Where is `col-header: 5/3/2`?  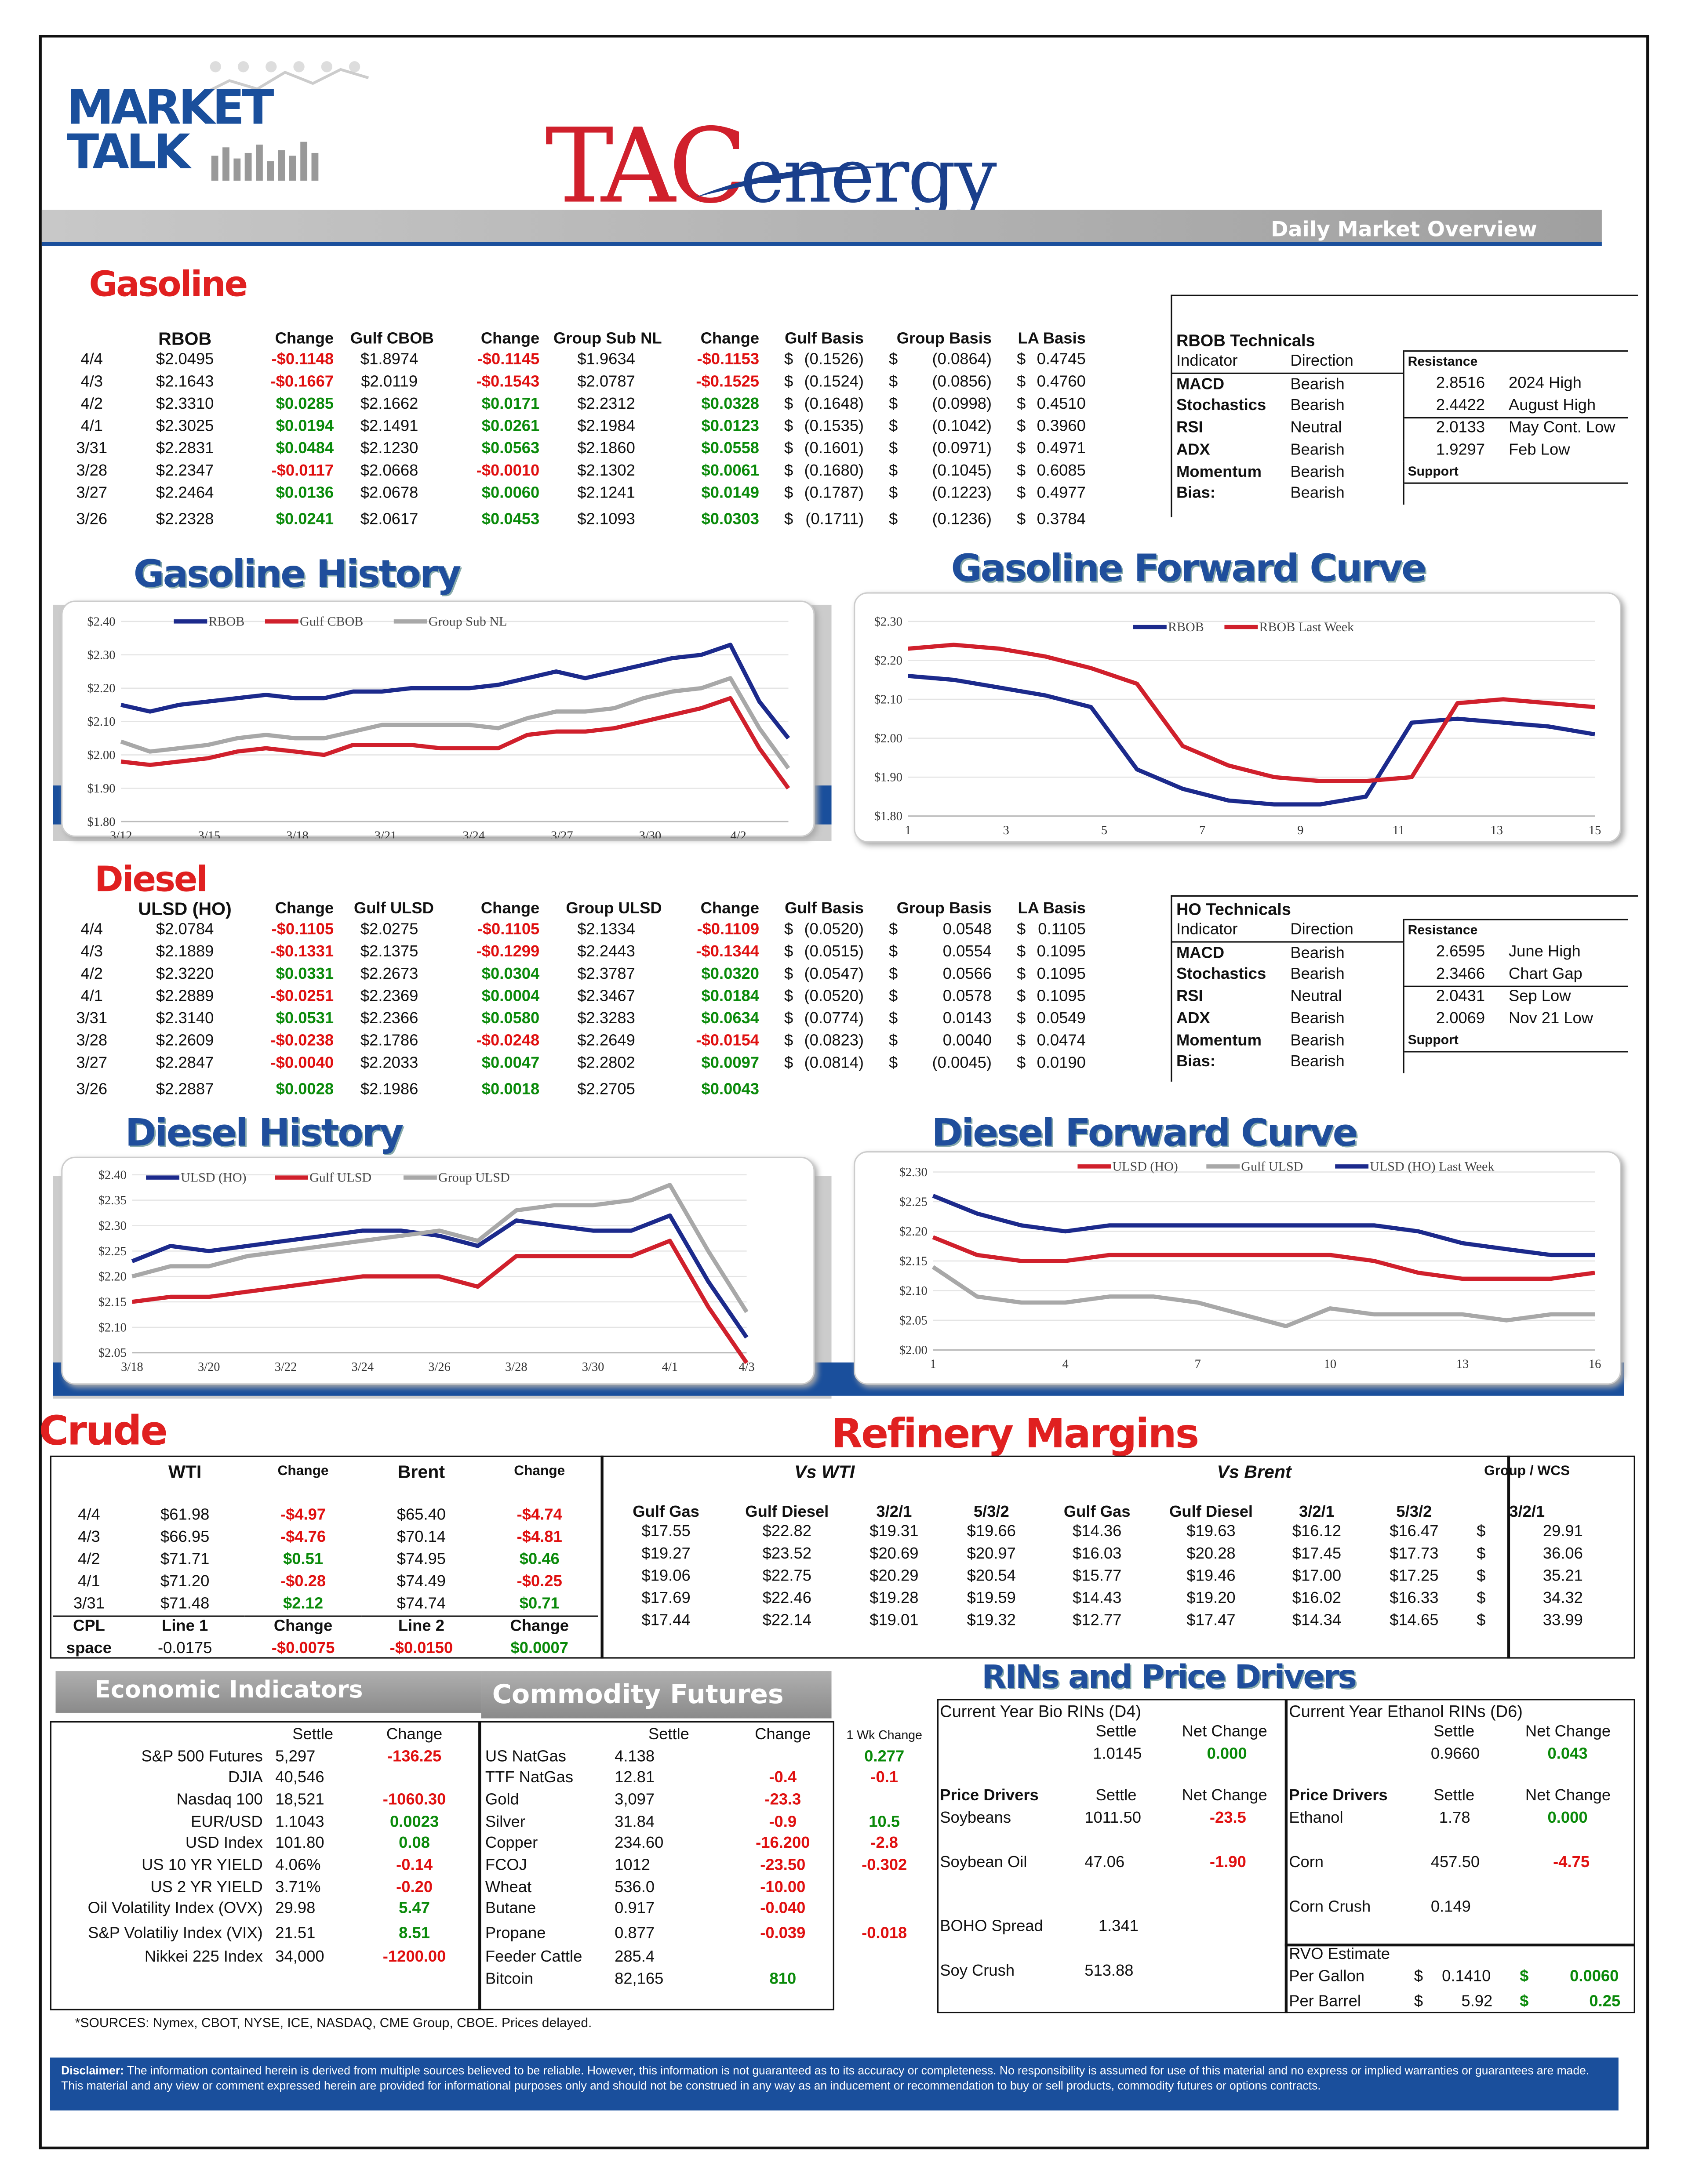 col-header: 5/3/2 is located at coordinates (991, 1512).